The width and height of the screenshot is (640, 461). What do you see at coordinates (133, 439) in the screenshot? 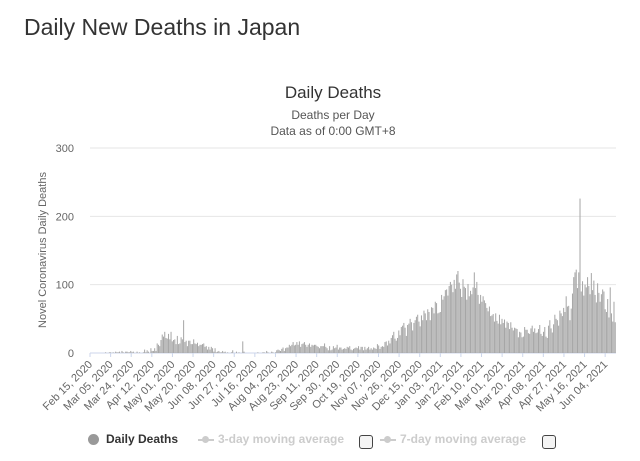
I see `legend-item-daily-deaths: Daily Deaths` at bounding box center [133, 439].